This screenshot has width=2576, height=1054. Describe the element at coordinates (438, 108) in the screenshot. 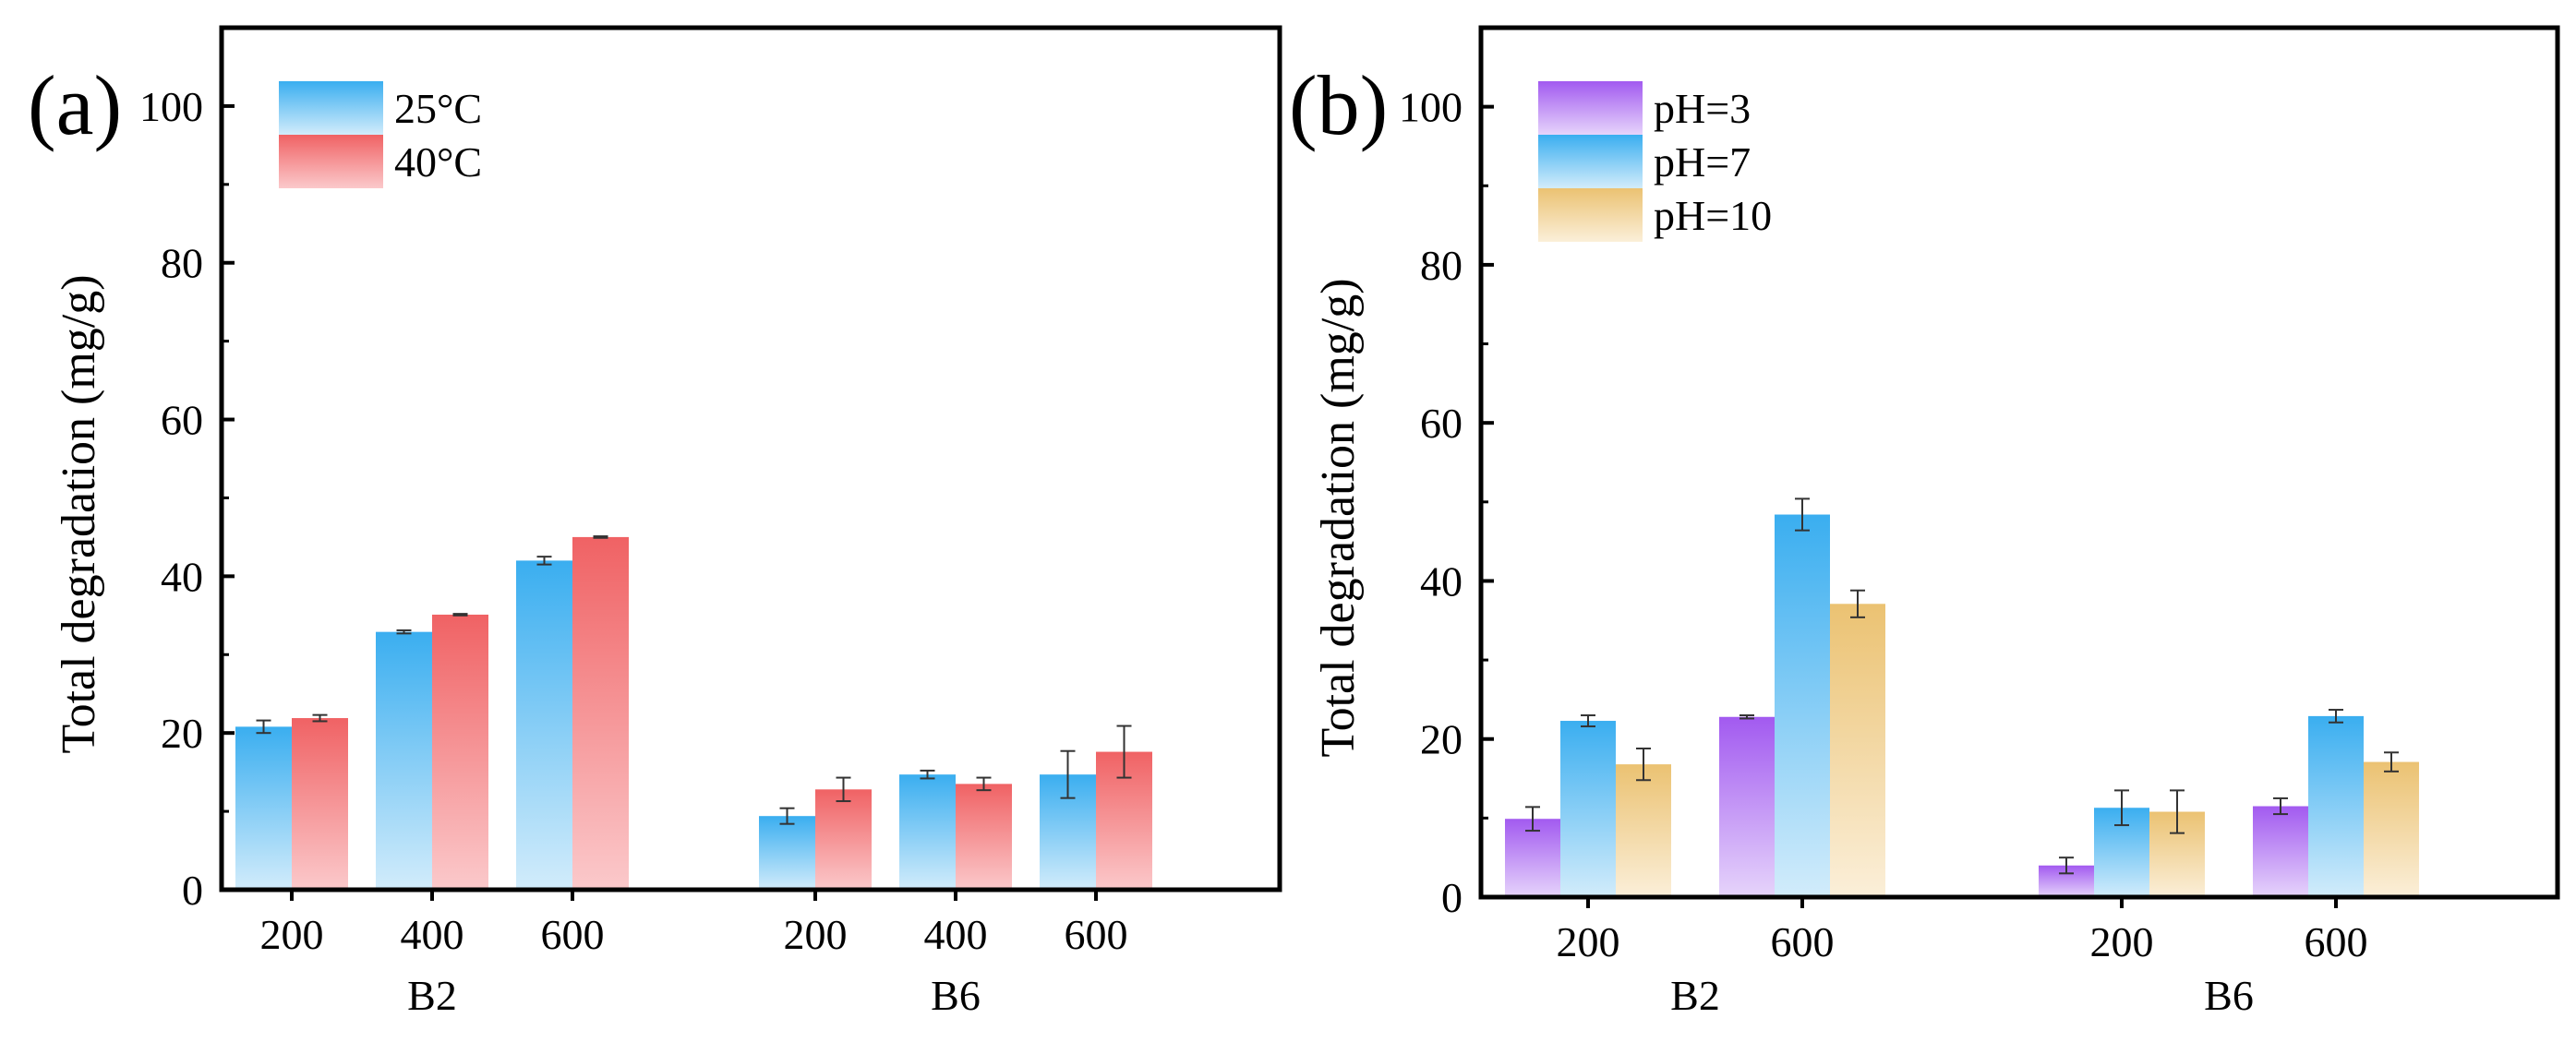

I see `legend-label: 25°C` at that location.